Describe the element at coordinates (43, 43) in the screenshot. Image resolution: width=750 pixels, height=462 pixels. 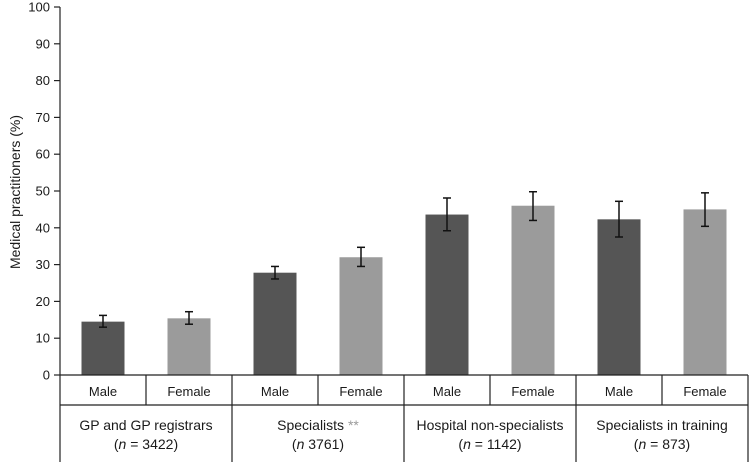
I see `y-tick-label: 90` at that location.